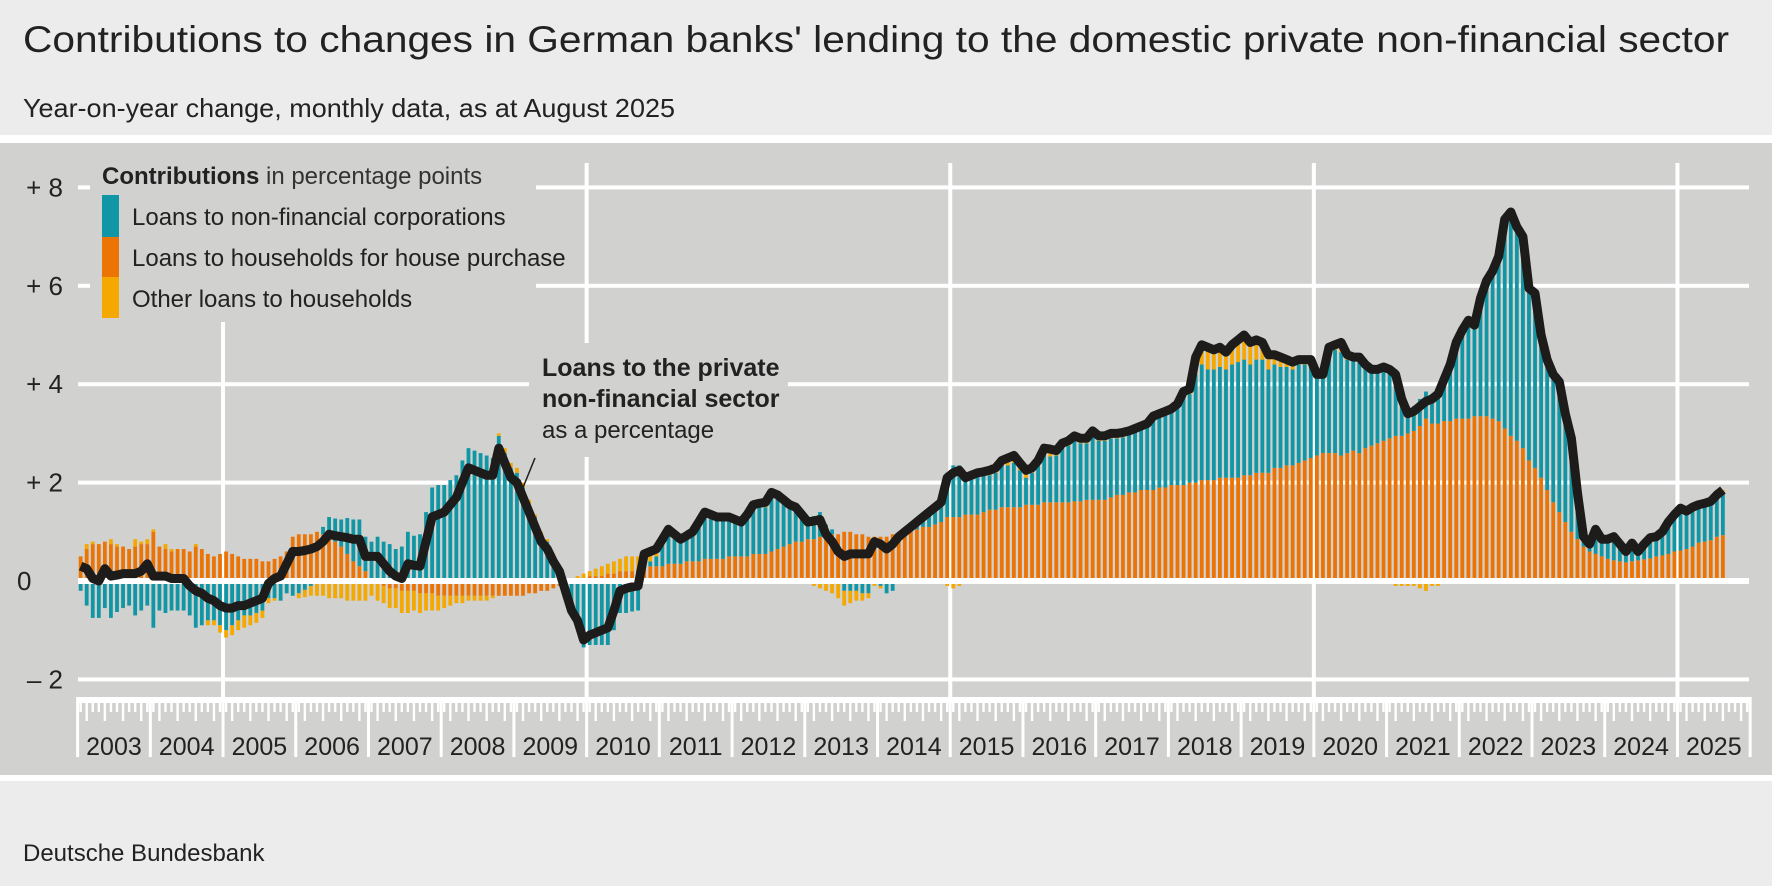 Image resolution: width=1772 pixels, height=886 pixels. I want to click on x-axis-band, so click(913, 700).